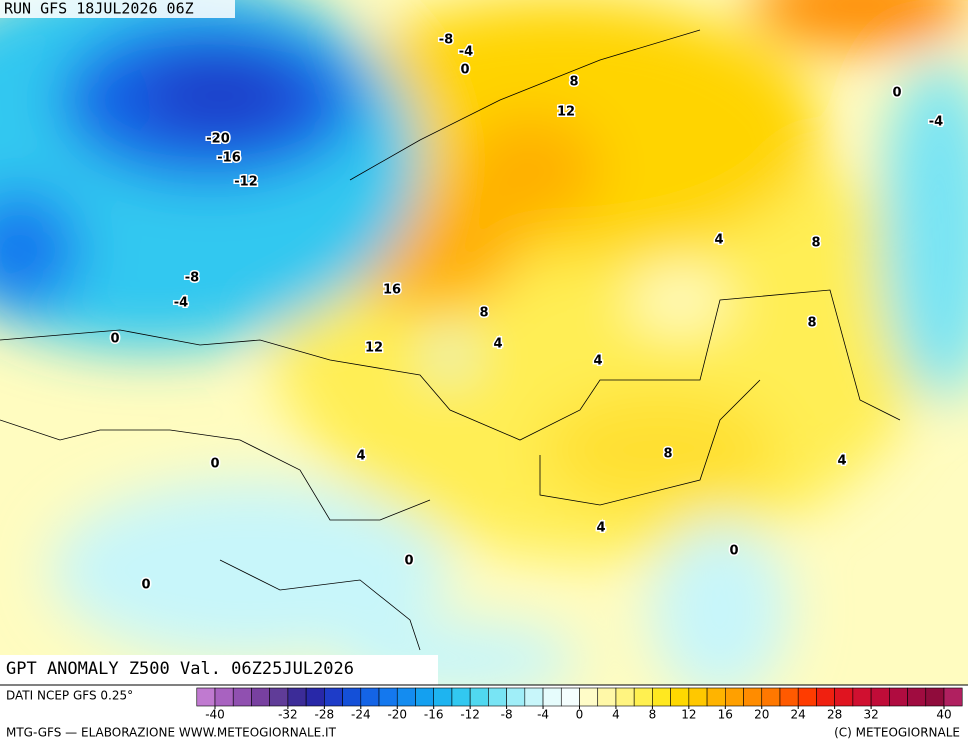  I want to click on source: DATI NCEP GFS 0.25°, so click(69, 696).